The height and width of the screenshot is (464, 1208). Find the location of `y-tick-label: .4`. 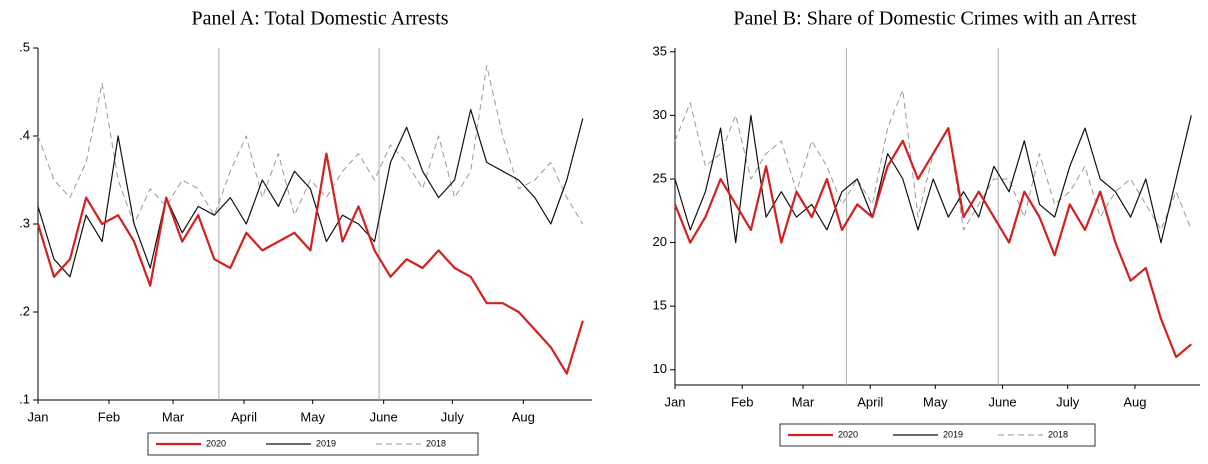

y-tick-label: .4 is located at coordinates (24, 134).